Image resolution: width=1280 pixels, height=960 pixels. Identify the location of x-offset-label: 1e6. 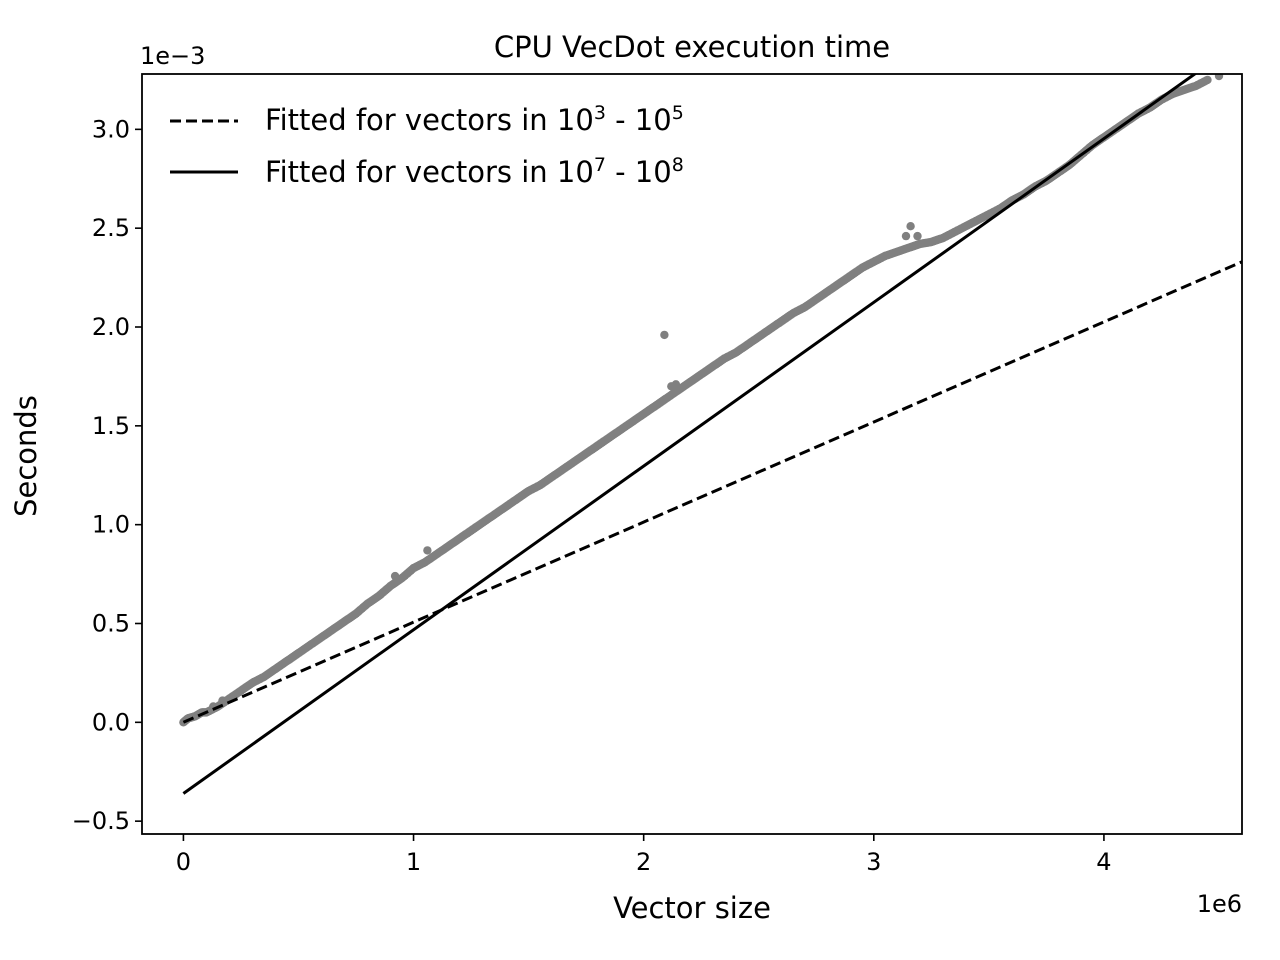
(1219, 904).